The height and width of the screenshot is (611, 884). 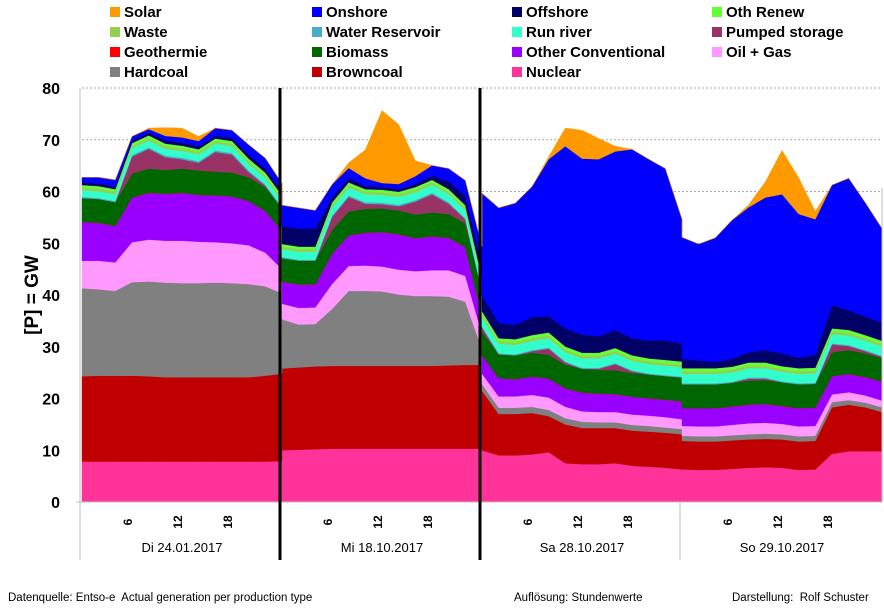 What do you see at coordinates (383, 32) in the screenshot?
I see `legend-label: Water Reservoir` at bounding box center [383, 32].